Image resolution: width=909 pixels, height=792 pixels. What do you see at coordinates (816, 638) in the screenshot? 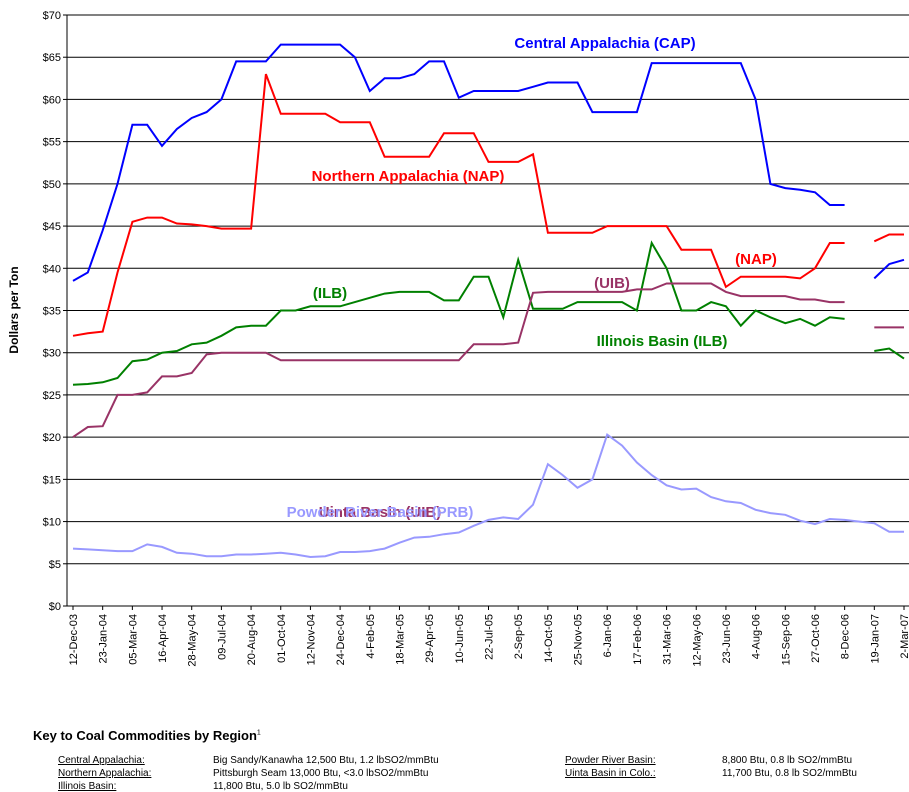
I see `x-tick-label: 27-Oct-06` at bounding box center [816, 638].